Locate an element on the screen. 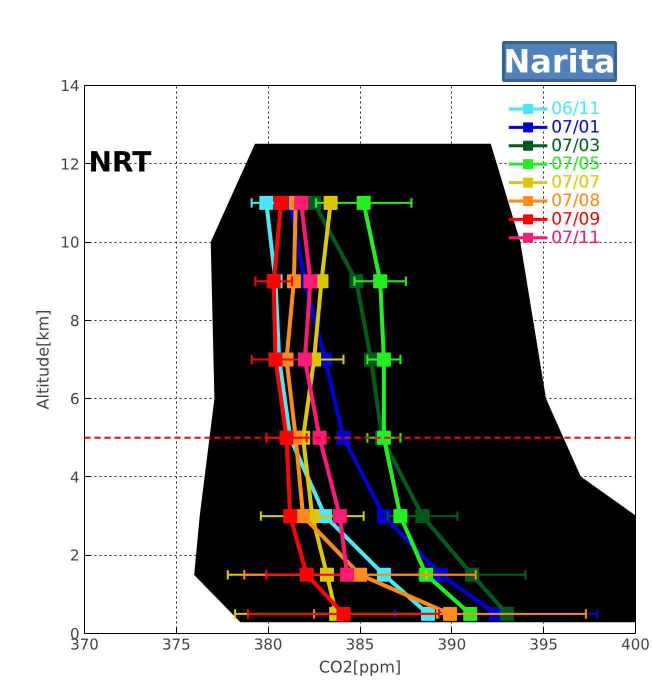 This screenshot has height=692, width=652. legend-label: 07/07 is located at coordinates (575, 182).